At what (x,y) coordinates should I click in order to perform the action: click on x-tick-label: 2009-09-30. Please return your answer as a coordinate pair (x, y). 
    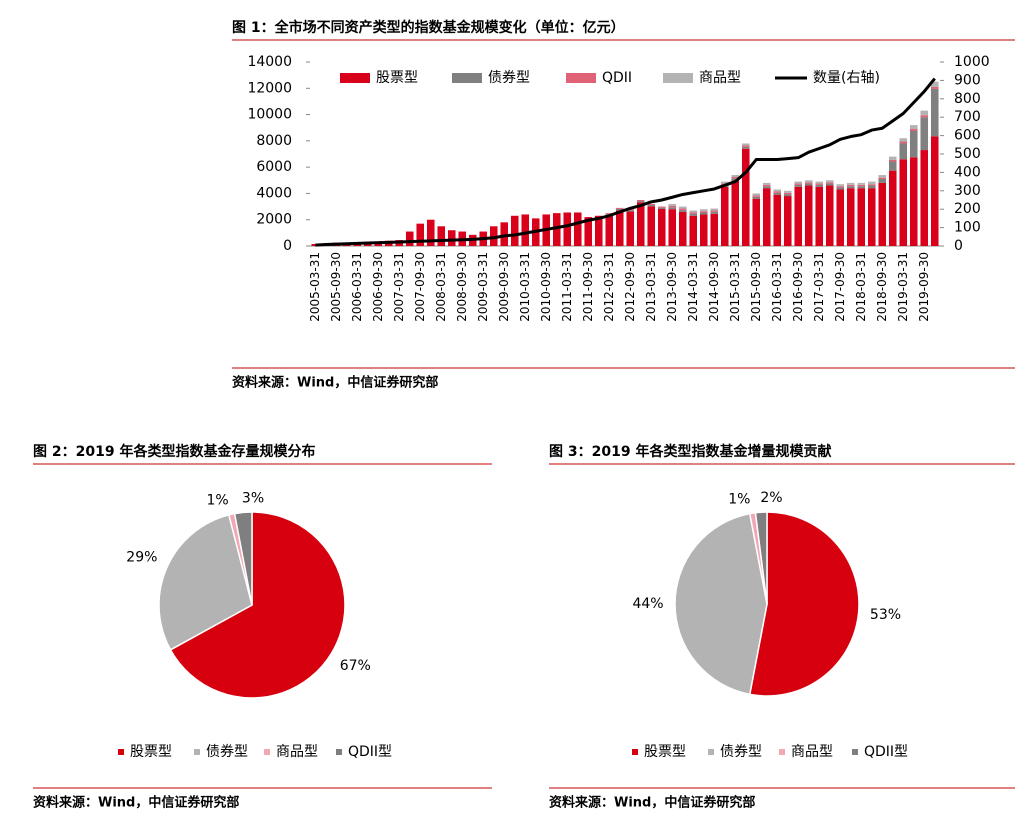
    Looking at the image, I should click on (504, 287).